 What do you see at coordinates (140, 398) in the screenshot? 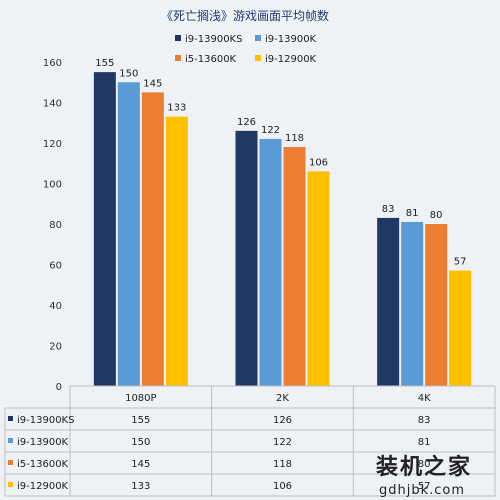
I see `category-label: 1080P` at bounding box center [140, 398].